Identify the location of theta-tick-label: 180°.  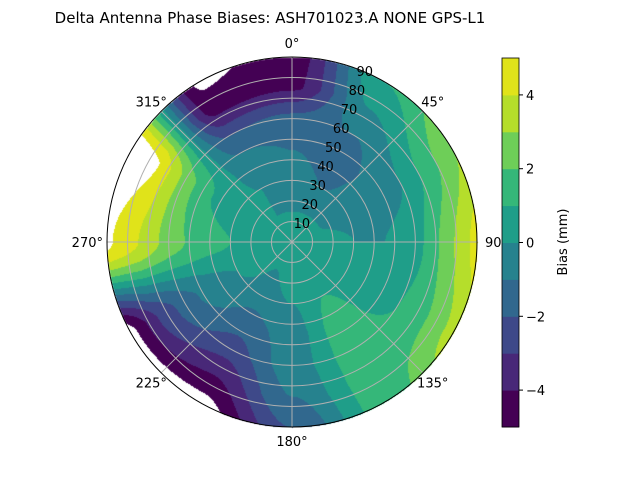
(291, 442).